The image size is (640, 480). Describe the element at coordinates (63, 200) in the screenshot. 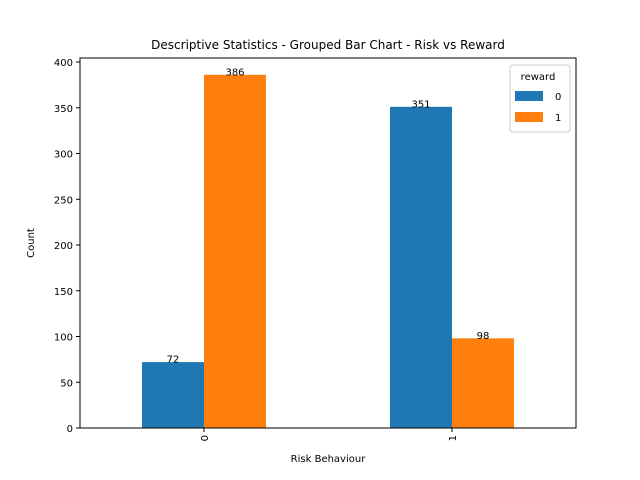

I see `y-tick-label: 250` at that location.